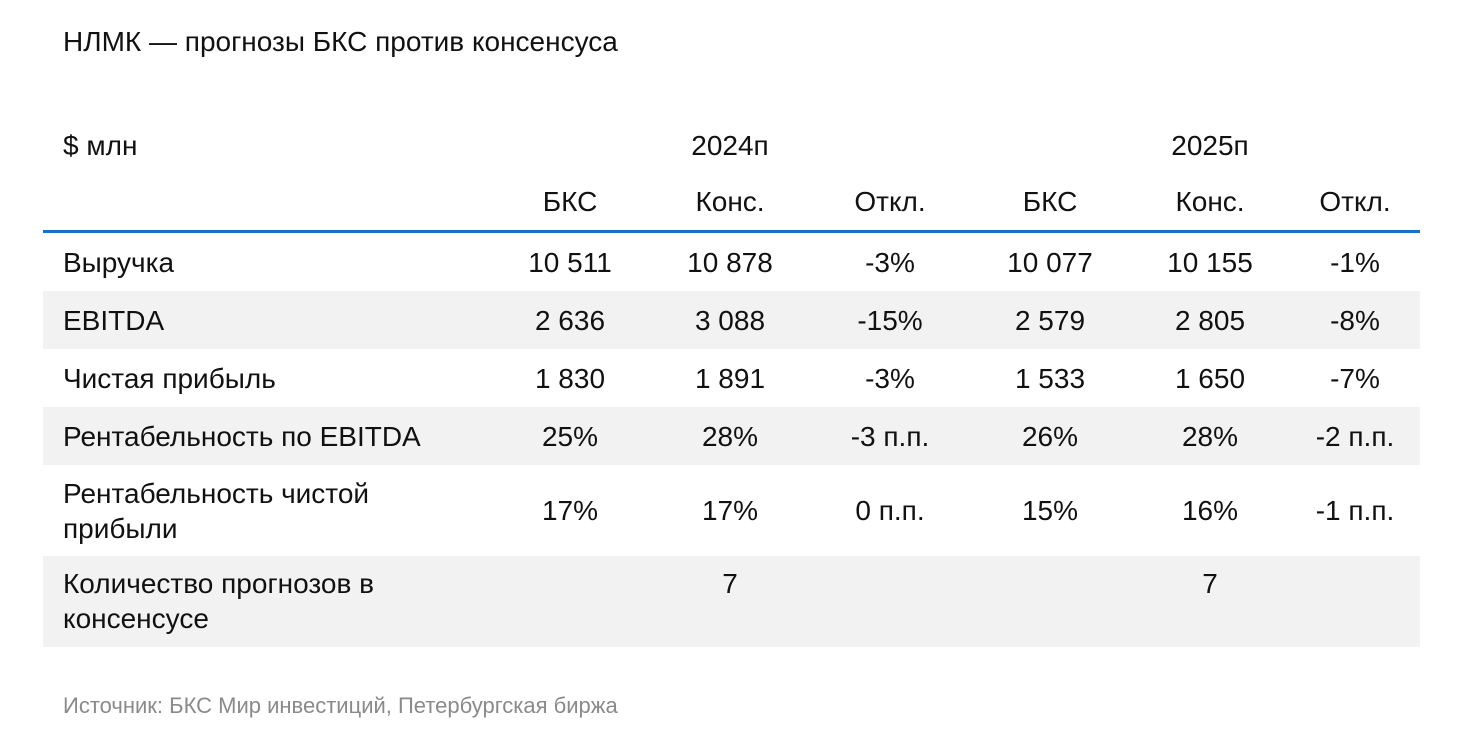 Image resolution: width=1463 pixels, height=740 pixels. I want to click on cell: -7%, so click(1355, 378).